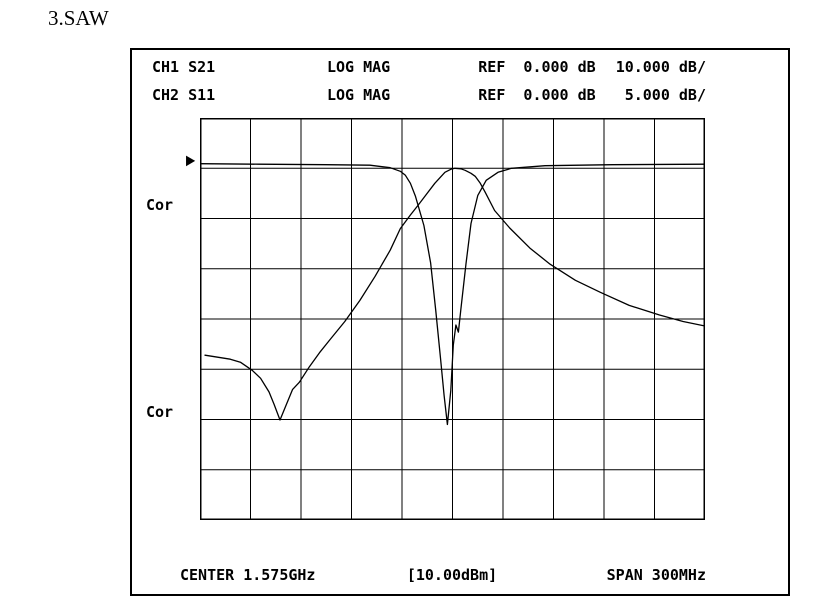 This screenshot has width=813, height=597. I want to click on center-frequency-label: CENTER 1.575GHz, so click(248, 575).